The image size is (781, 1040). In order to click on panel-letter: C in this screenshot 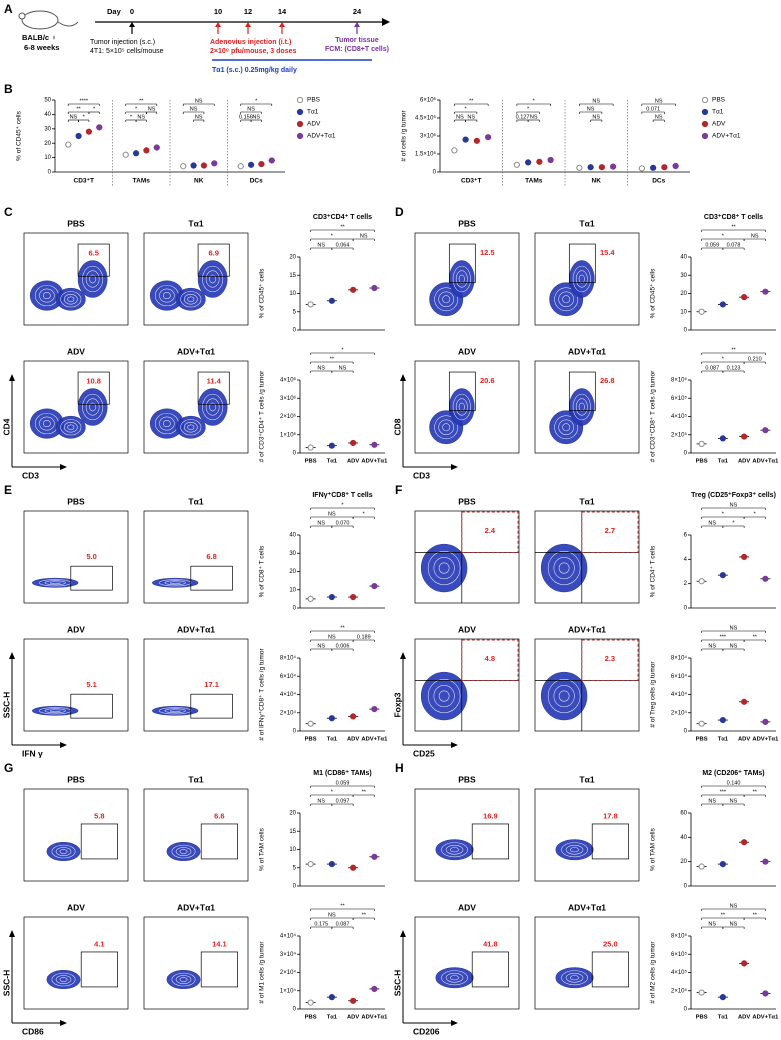, I will do `click(8, 212)`.